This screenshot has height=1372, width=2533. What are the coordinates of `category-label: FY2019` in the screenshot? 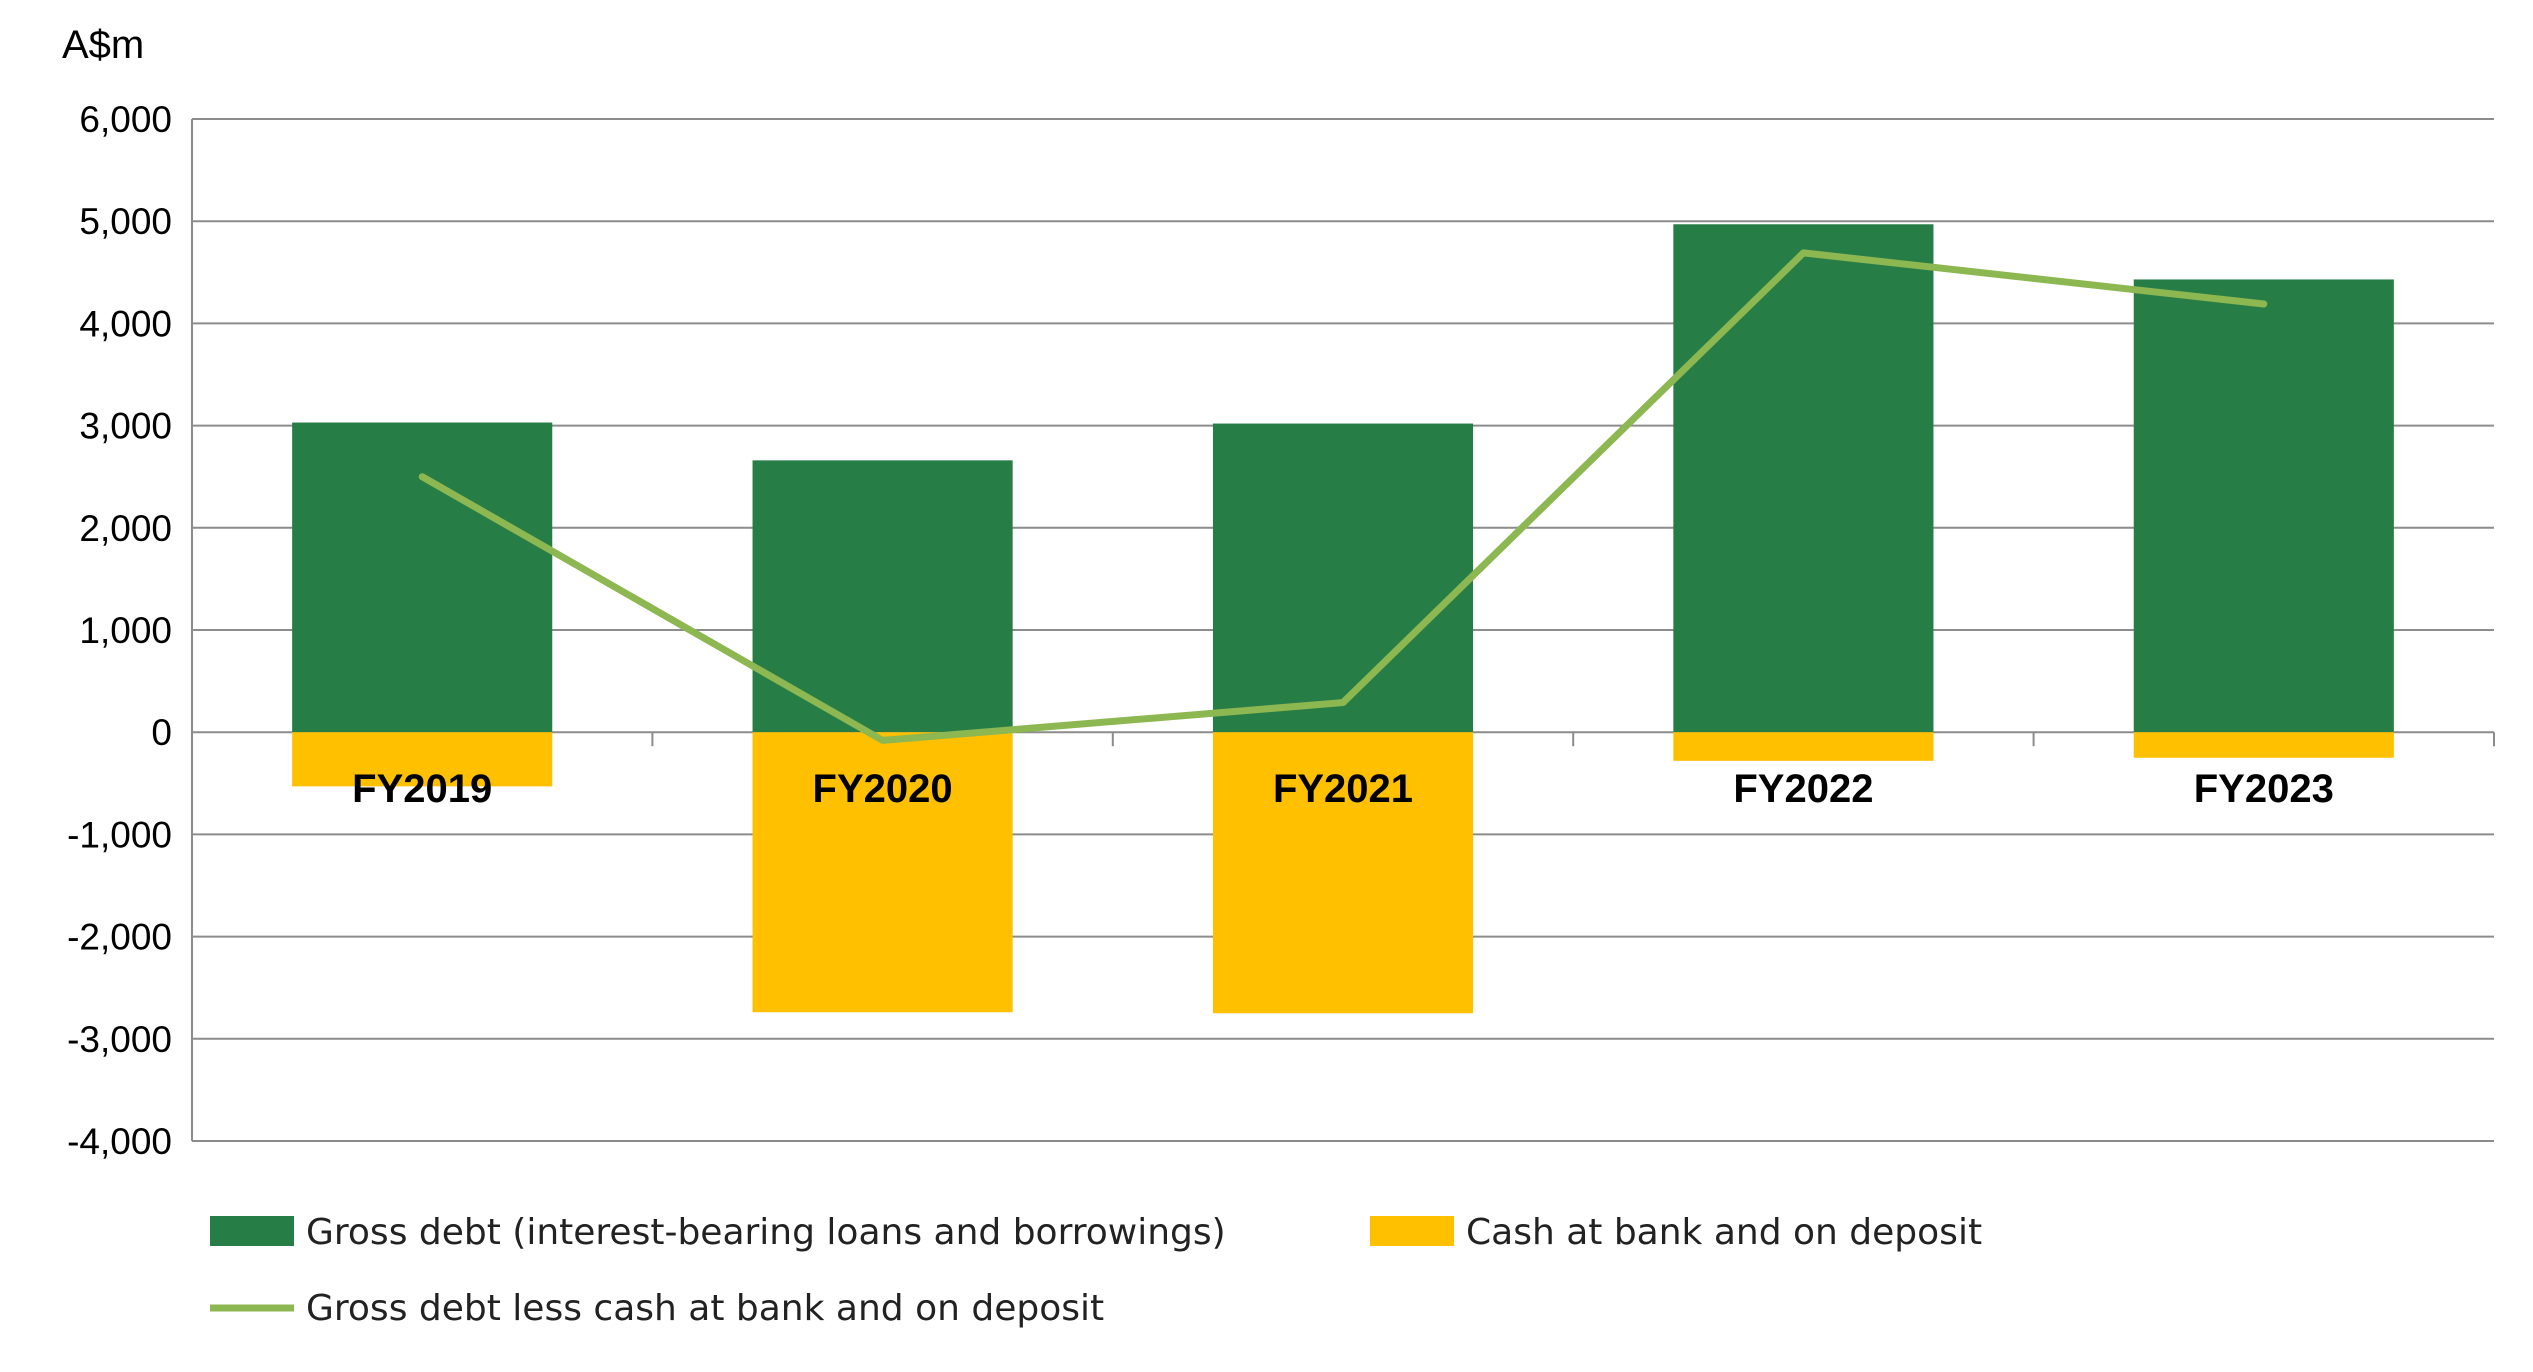 It's located at (422, 789).